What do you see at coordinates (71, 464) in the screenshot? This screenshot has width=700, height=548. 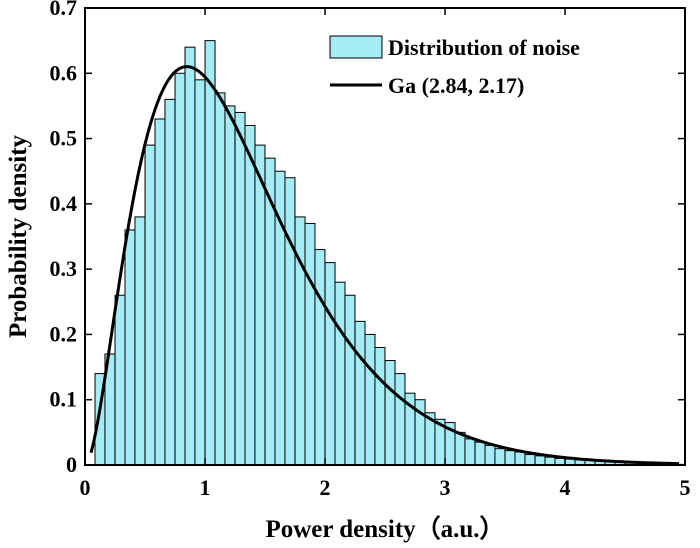 I see `y-tick-label: 0` at bounding box center [71, 464].